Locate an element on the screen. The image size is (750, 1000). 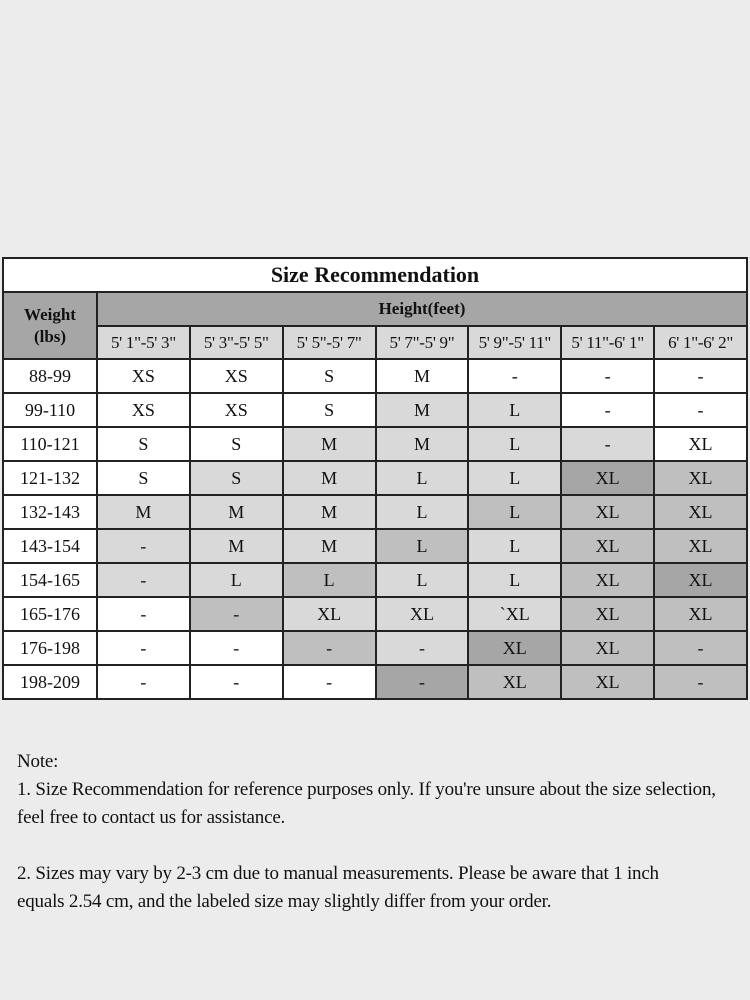
weight-cell: 165-176 is located at coordinates (50, 614).